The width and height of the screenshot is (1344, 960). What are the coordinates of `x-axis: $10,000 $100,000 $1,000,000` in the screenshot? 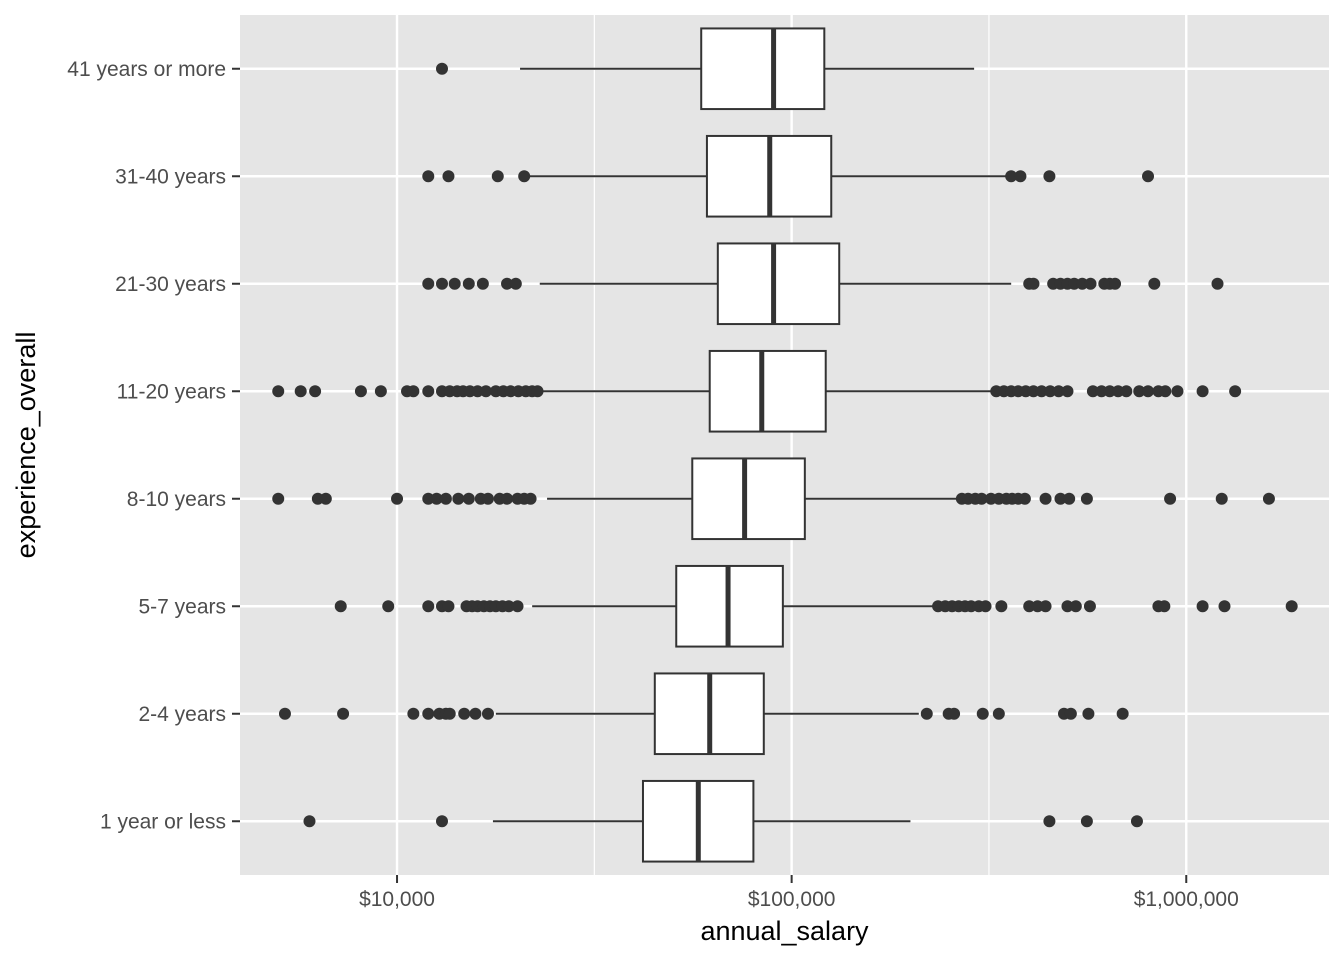 It's located at (799, 893).